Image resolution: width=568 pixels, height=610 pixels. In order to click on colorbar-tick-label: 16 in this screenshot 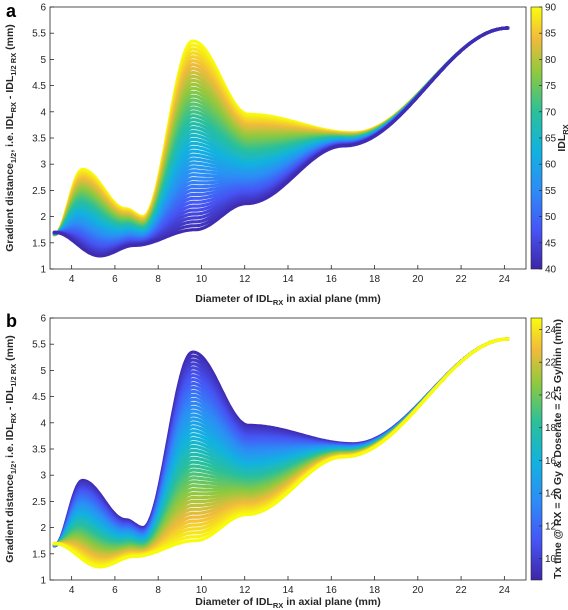, I will do `click(551, 461)`.